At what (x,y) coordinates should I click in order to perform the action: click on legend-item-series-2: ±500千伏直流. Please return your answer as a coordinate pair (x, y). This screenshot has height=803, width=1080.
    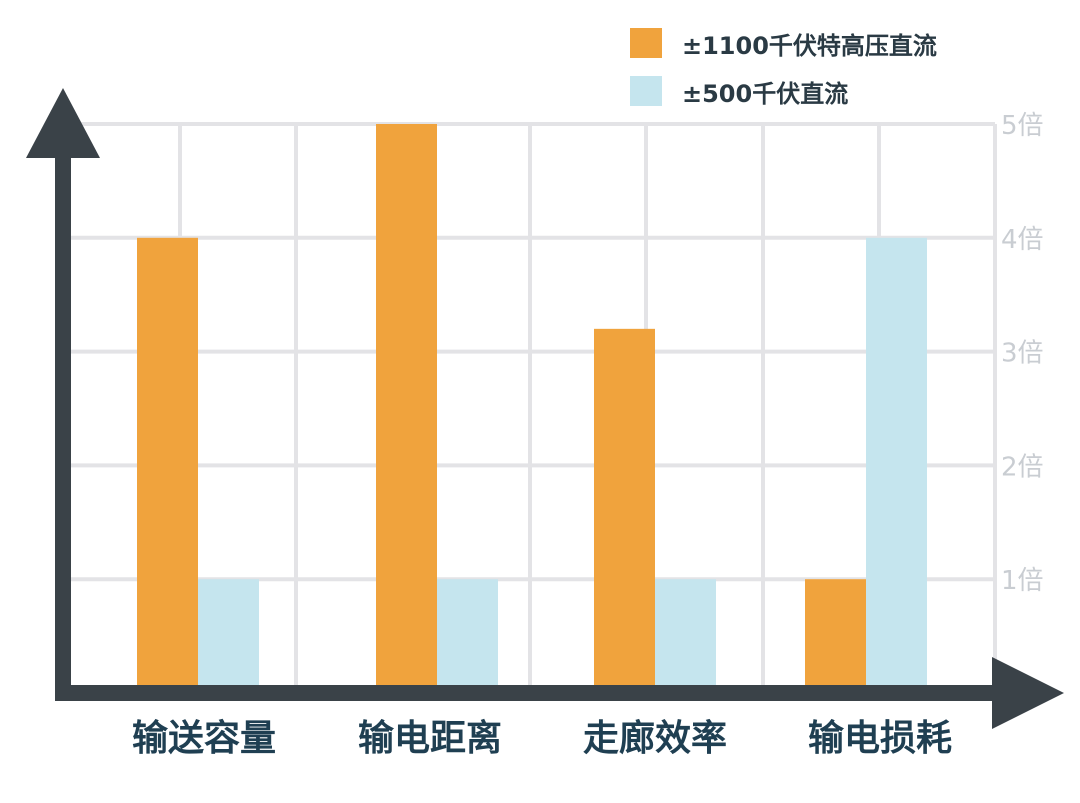
    Looking at the image, I should click on (783, 92).